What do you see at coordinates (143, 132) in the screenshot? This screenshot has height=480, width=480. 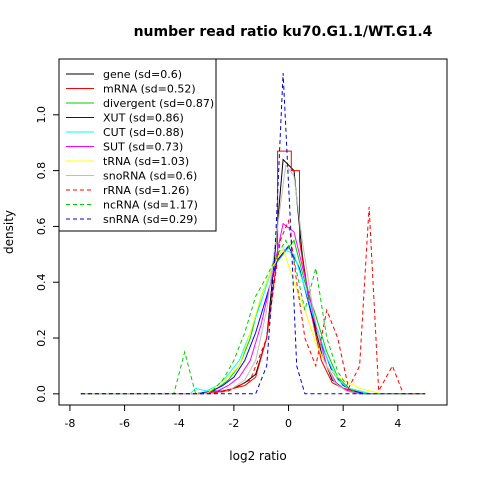 I see `legend-label-cut-sd-0-88: CUT (sd=0.88)` at bounding box center [143, 132].